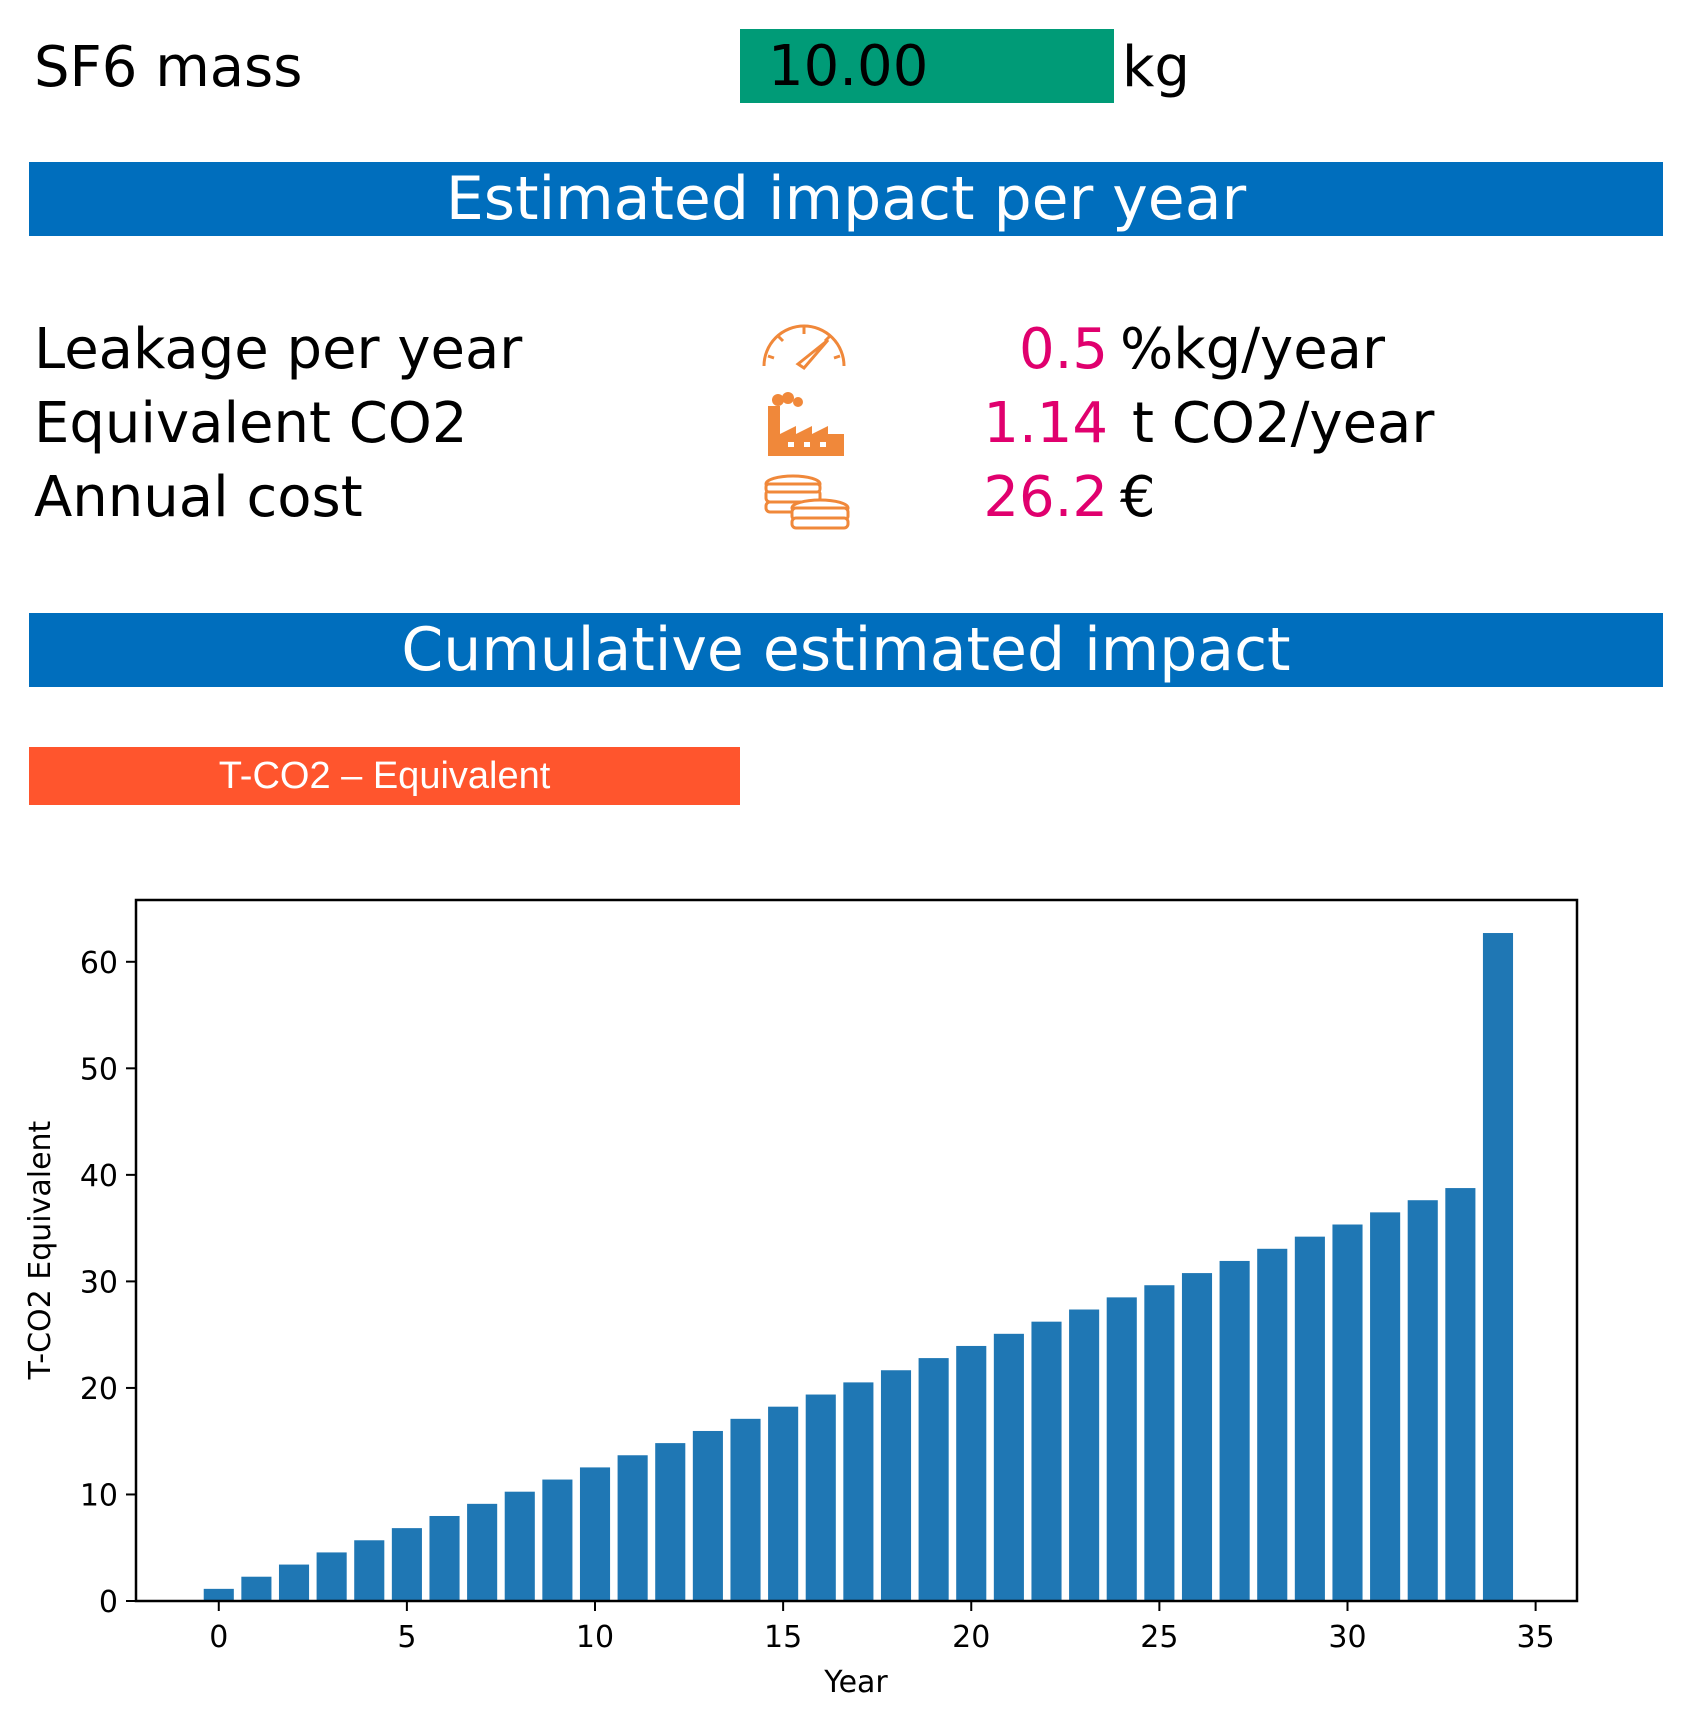 The width and height of the screenshot is (1686, 1716). I want to click on gauge-icon, so click(804, 344).